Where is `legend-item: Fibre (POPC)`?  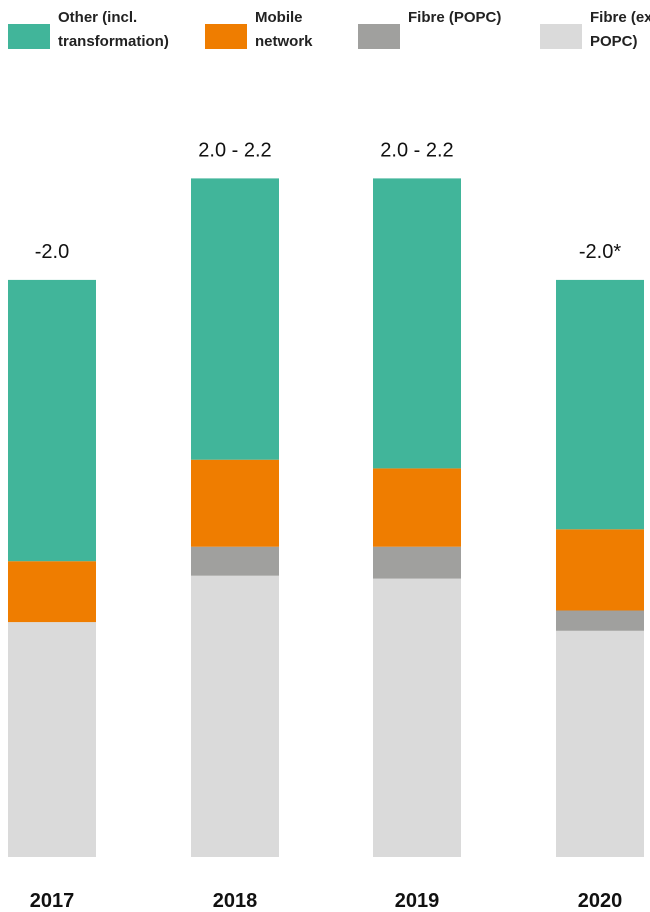
legend-item: Fibre (POPC) is located at coordinates (443, 27).